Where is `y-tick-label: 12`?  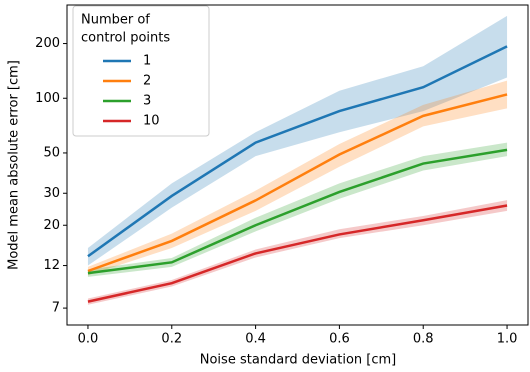 y-tick-label: 12 is located at coordinates (51, 265).